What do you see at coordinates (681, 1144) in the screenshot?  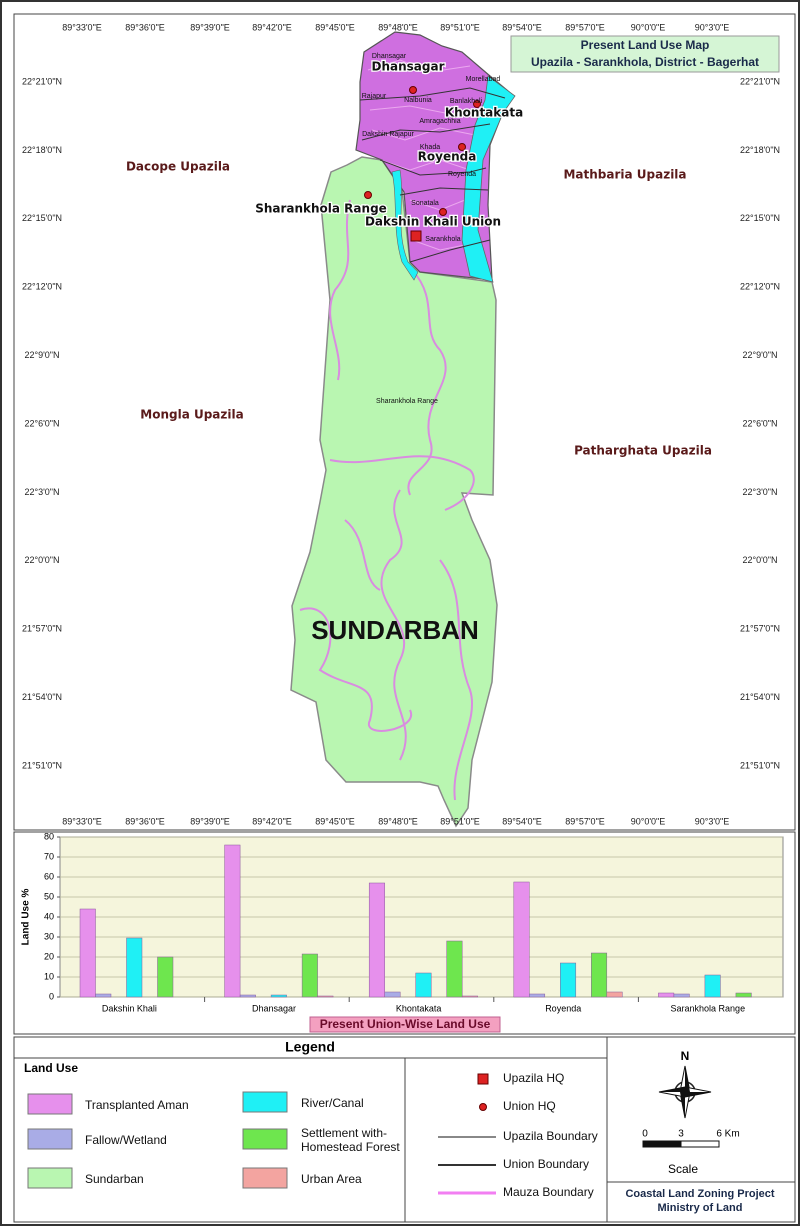 I see `scale-bar` at bounding box center [681, 1144].